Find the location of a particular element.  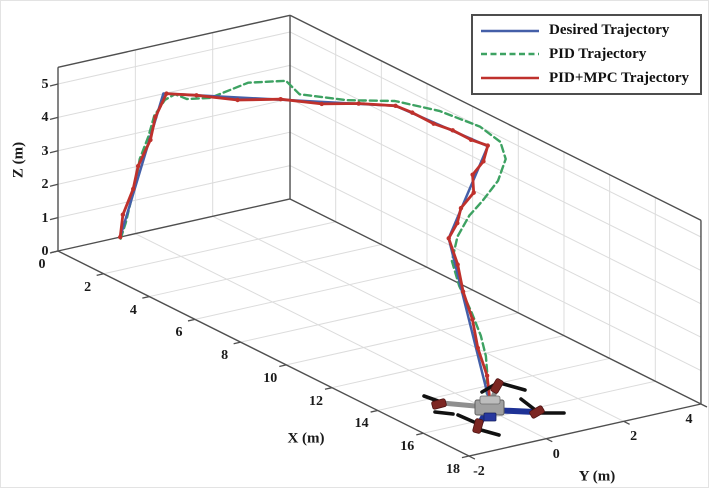

z-tick-label: 2 is located at coordinates (45, 185).